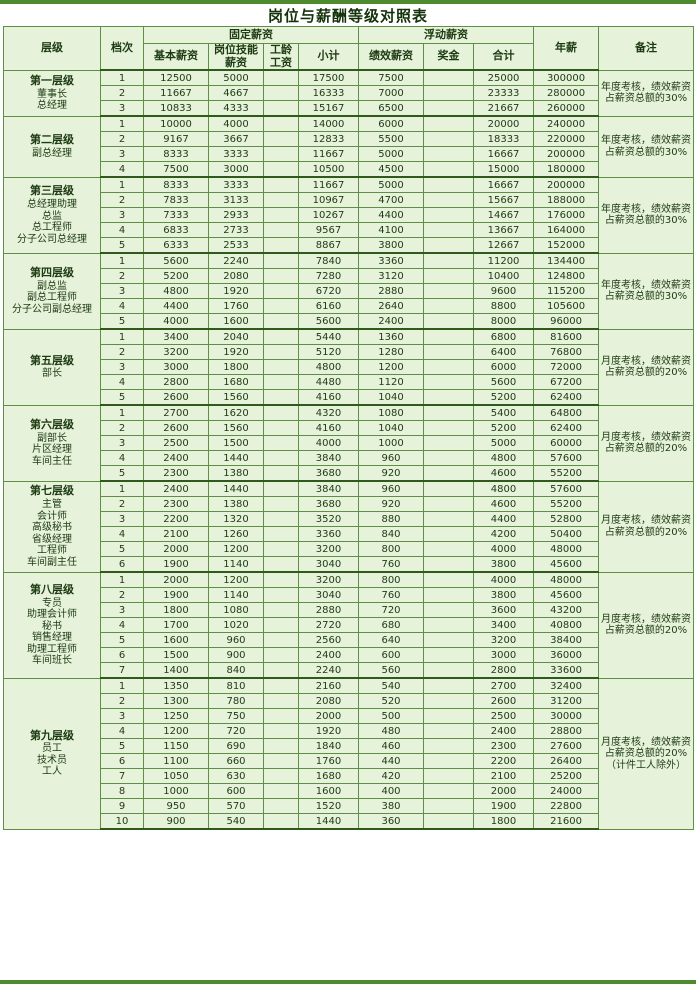 The width and height of the screenshot is (696, 984). Describe the element at coordinates (391, 791) in the screenshot. I see `performance-salary-cell: 400` at that location.